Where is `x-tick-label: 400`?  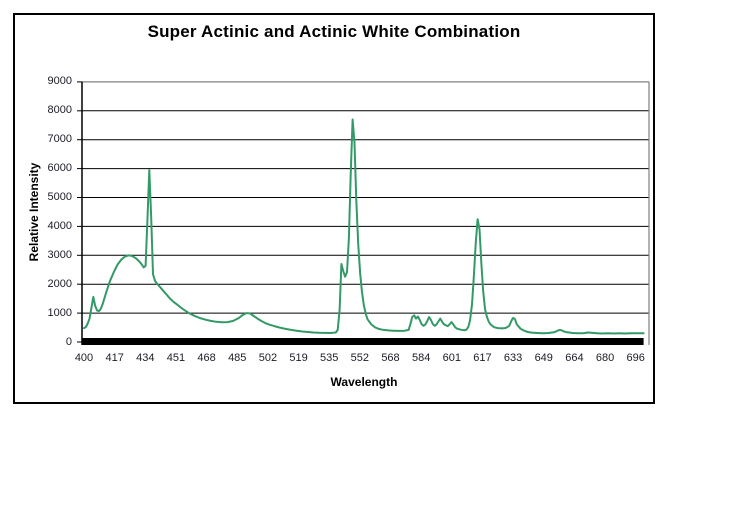 x-tick-label: 400 is located at coordinates (84, 358).